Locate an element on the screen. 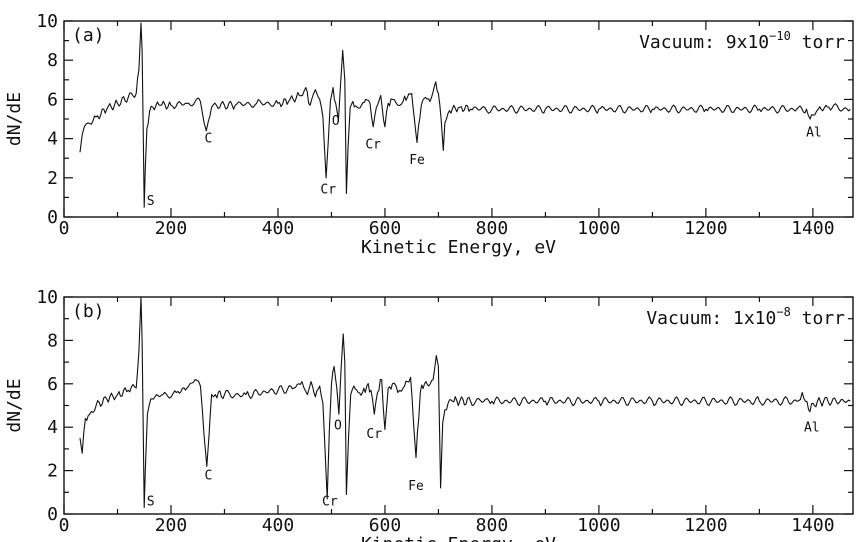 Image resolution: width=867 pixels, height=542 pixels. vacuum-exponent: −8 is located at coordinates (783, 312).